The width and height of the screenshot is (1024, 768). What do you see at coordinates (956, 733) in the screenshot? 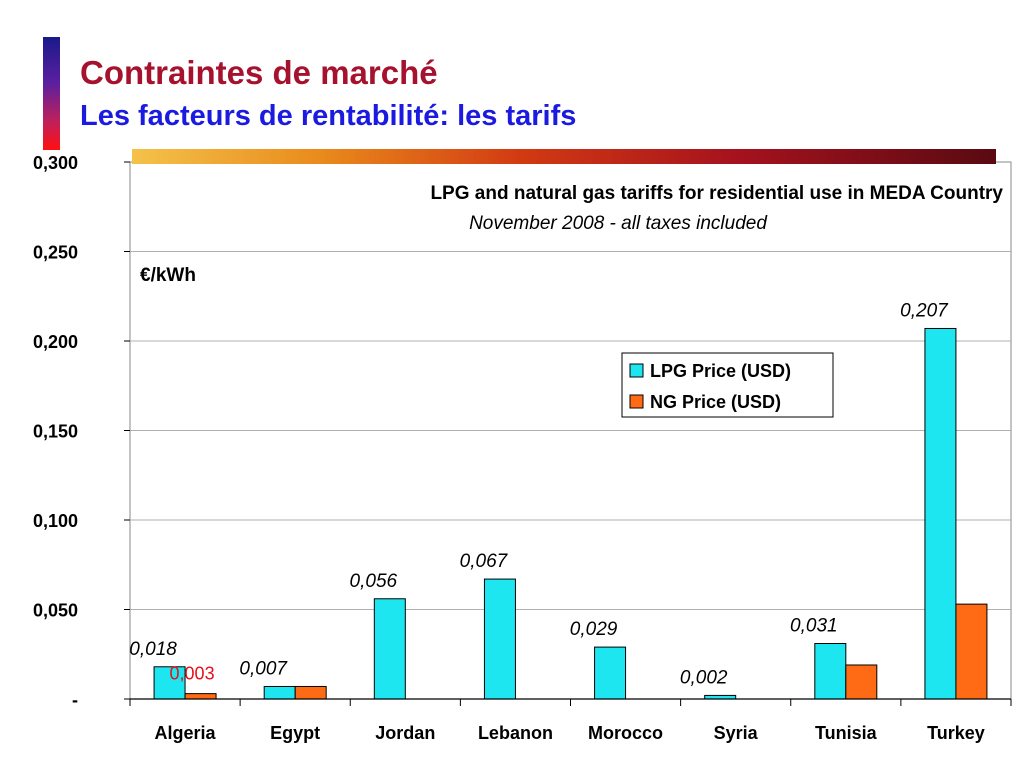
I see `x-category-label: Turkey` at bounding box center [956, 733].